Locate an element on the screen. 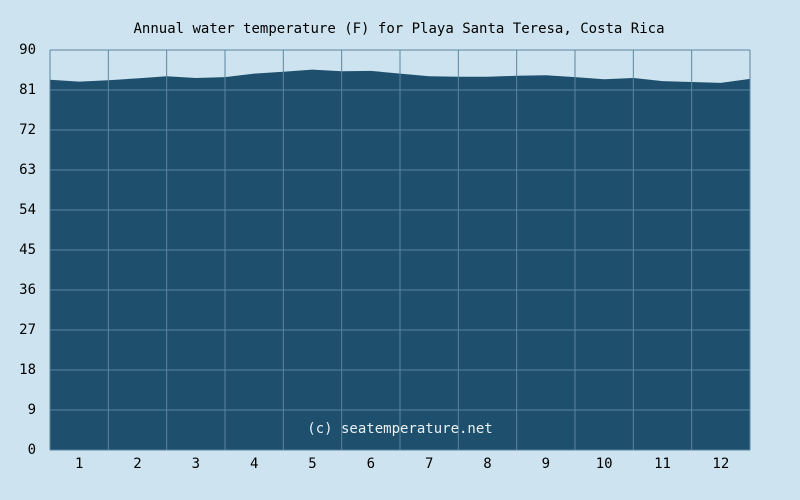 The width and height of the screenshot is (800, 500). x-tick-label: 8 is located at coordinates (487, 464).